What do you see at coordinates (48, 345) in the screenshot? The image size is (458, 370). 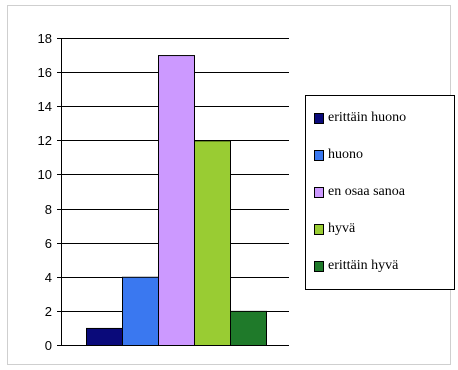 I see `y-tick-label-0: 0` at bounding box center [48, 345].